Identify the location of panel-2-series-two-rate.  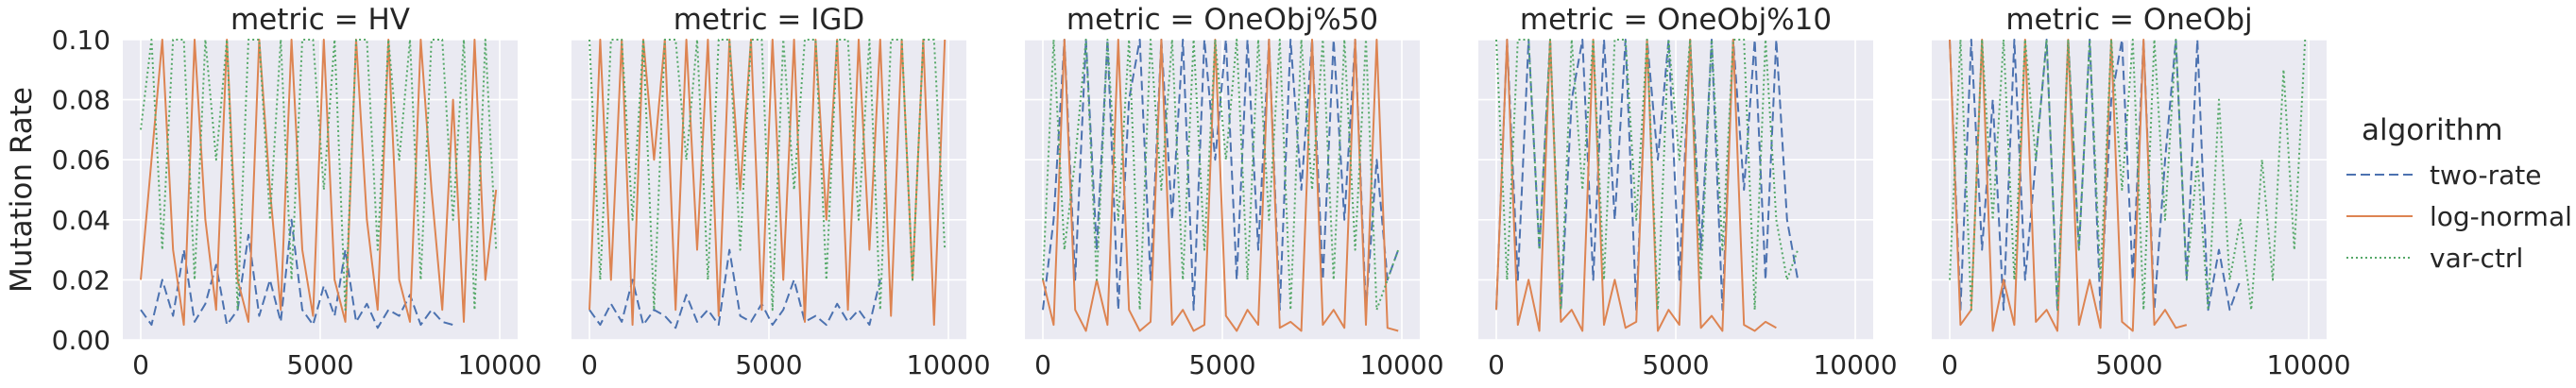
(735, 288).